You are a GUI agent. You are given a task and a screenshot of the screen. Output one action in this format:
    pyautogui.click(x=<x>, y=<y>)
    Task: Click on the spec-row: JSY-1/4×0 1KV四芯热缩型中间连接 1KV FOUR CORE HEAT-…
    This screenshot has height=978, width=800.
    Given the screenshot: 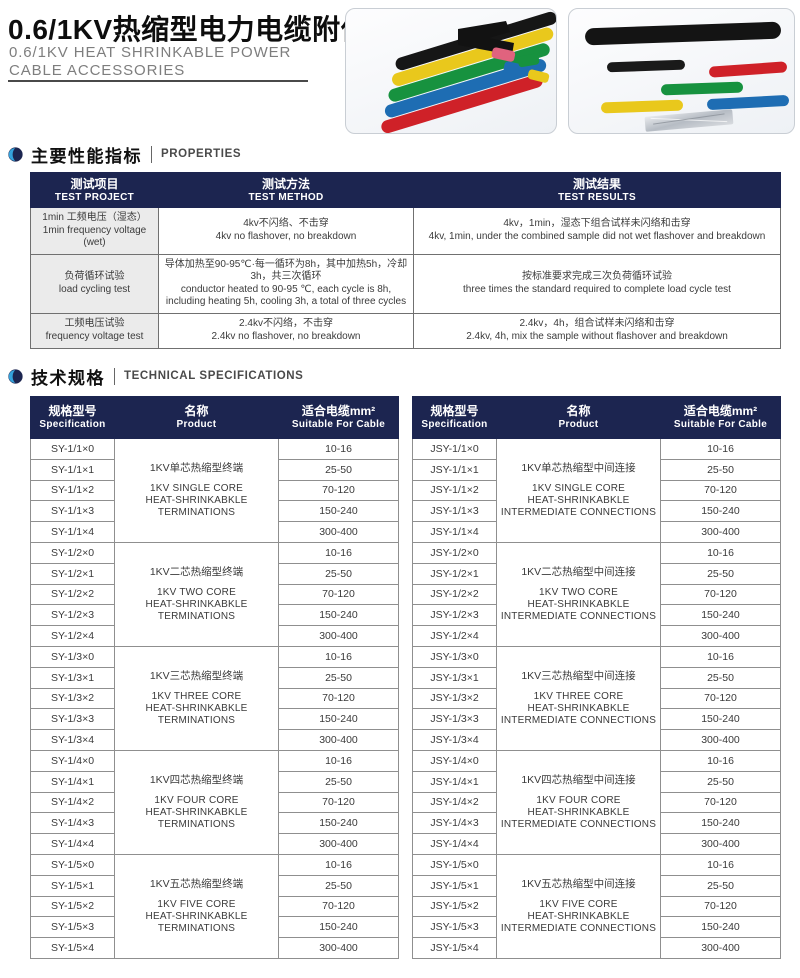 What is the action you would take?
    pyautogui.click(x=596, y=802)
    